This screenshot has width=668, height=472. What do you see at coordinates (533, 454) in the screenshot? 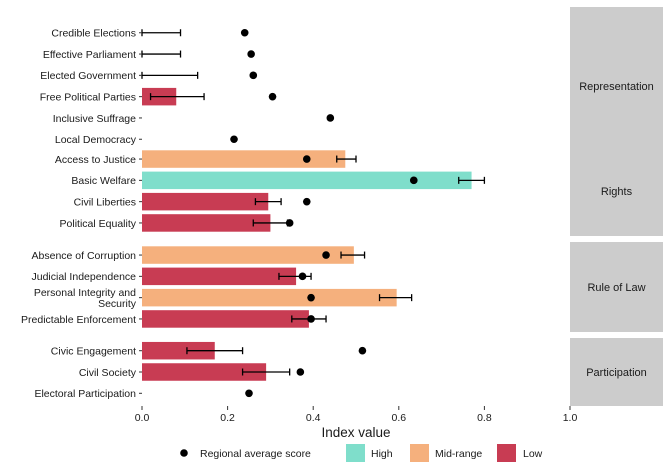
I see `legend-label-low: Low` at bounding box center [533, 454].